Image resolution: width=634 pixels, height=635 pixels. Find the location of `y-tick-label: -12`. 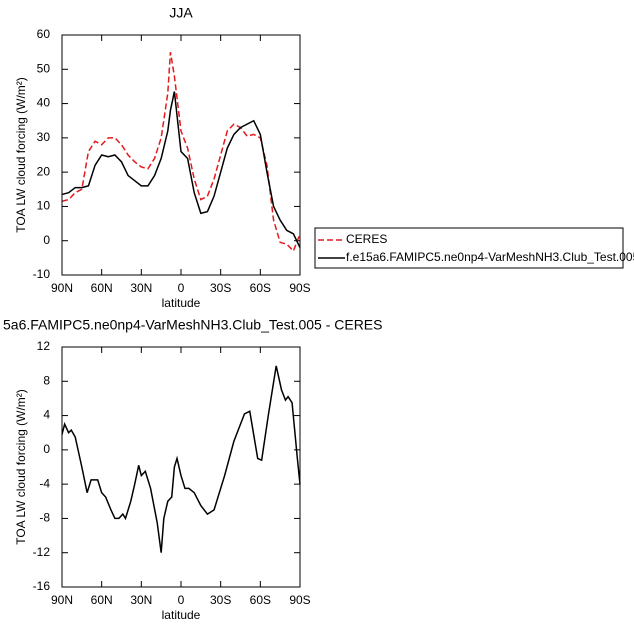

y-tick-label: -12 is located at coordinates (42, 552).